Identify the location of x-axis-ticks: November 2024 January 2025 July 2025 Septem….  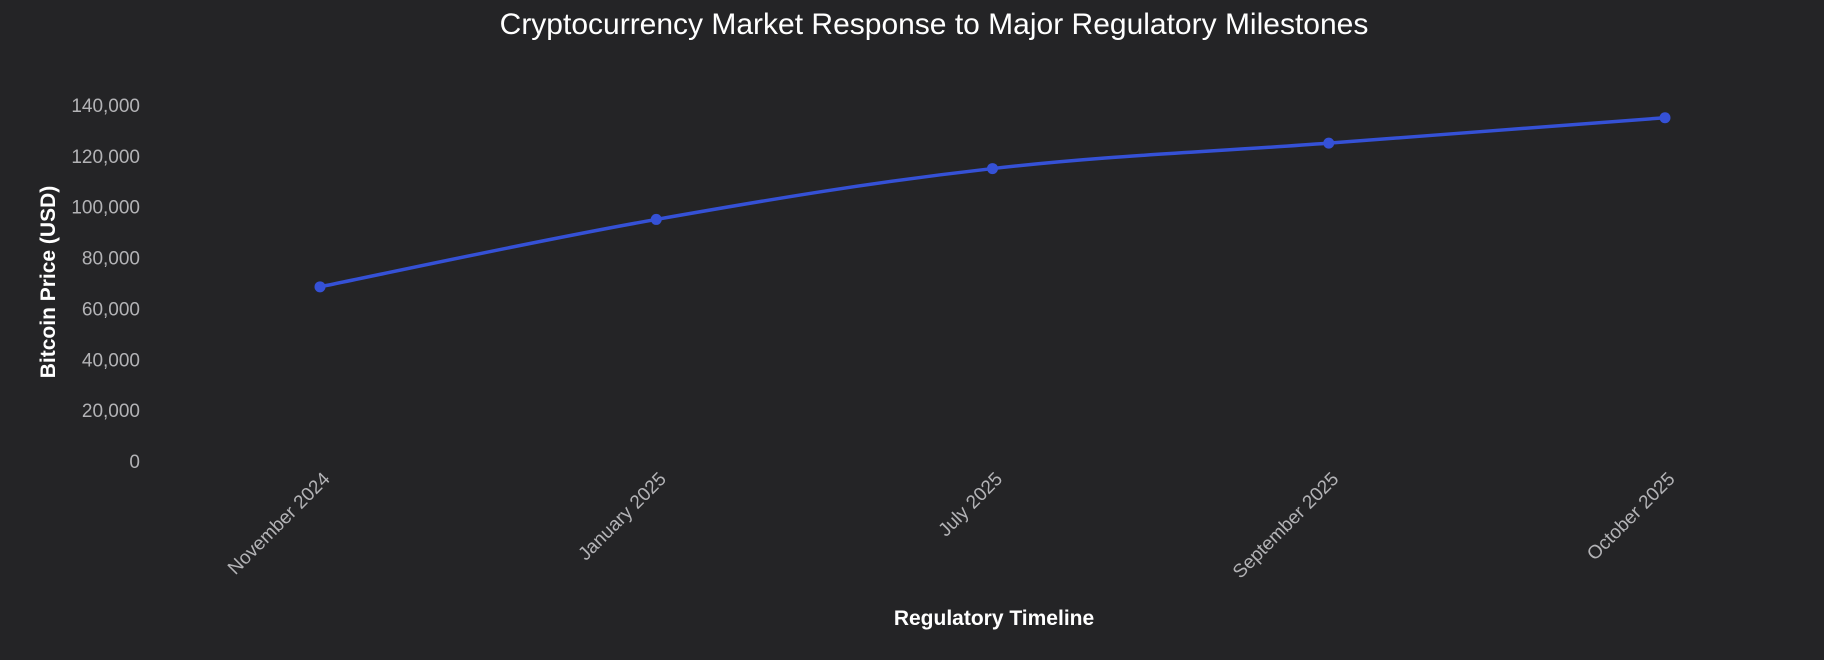
(951, 525).